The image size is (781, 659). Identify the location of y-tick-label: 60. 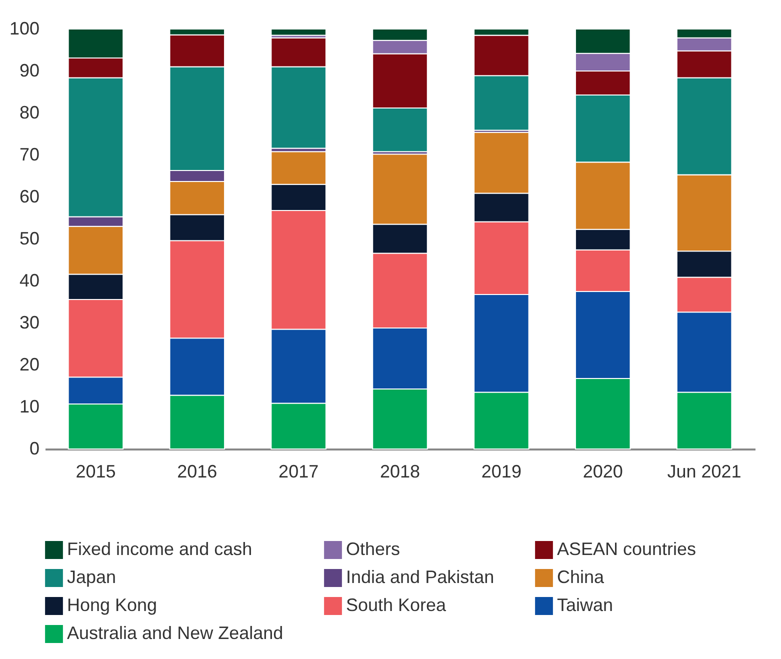
(29, 196).